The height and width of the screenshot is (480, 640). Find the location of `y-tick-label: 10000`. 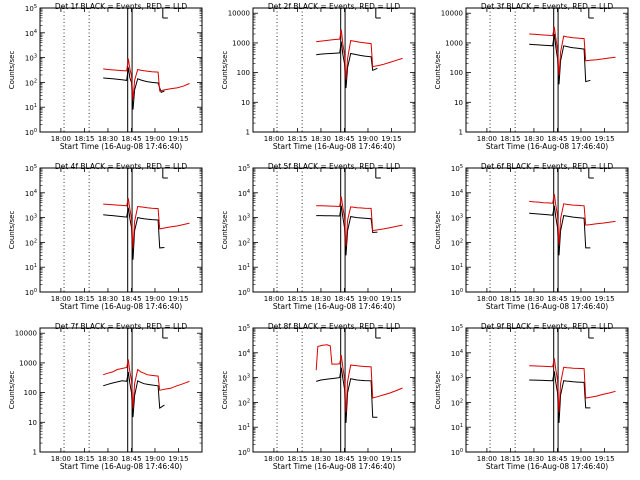

y-tick-label: 10000 is located at coordinates (26, 334).